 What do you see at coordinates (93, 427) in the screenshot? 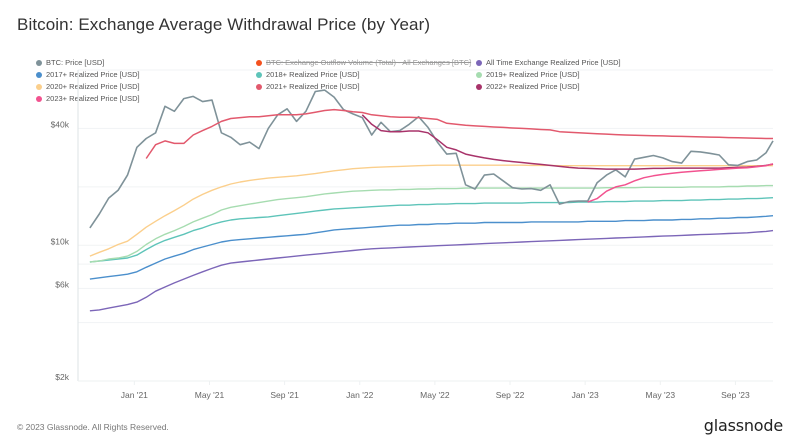
I see `copyright-footer: © 2023 Glassnode. All Rights Reserved.` at bounding box center [93, 427].